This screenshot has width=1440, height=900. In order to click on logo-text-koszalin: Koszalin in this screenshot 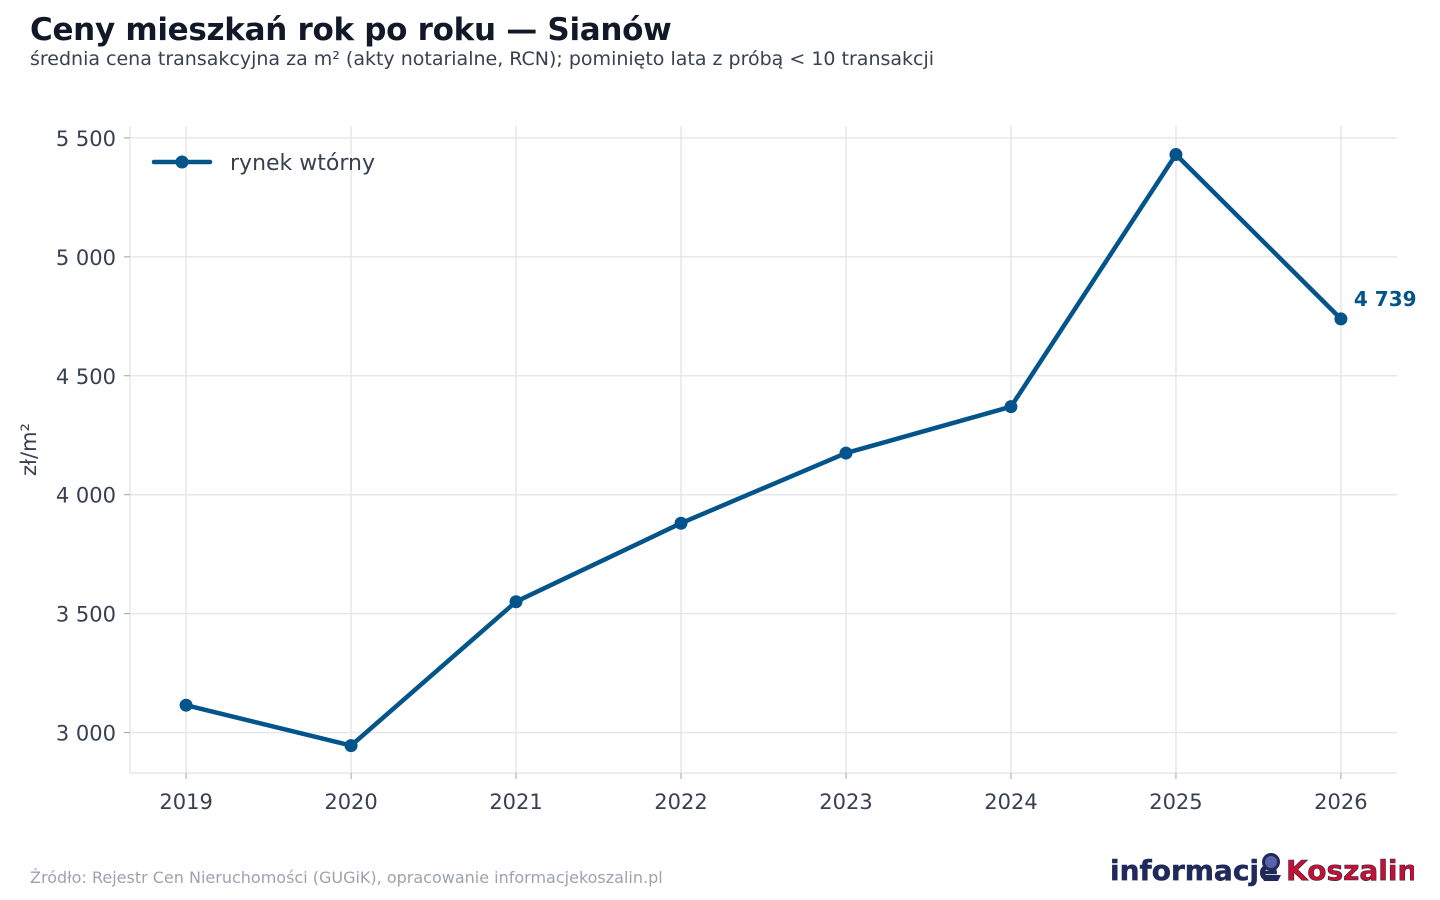, I will do `click(1350, 870)`.